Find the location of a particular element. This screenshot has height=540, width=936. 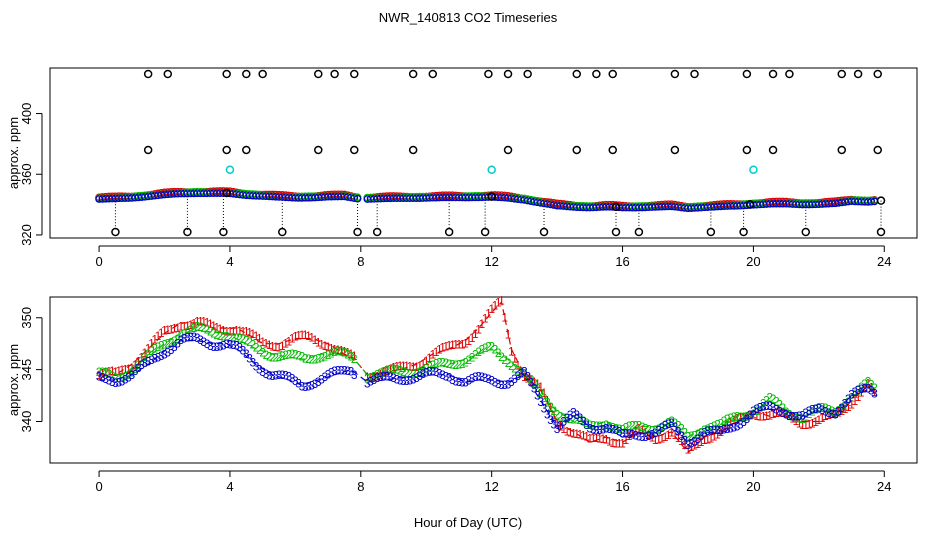

flagged-low-point is located at coordinates (187, 232).